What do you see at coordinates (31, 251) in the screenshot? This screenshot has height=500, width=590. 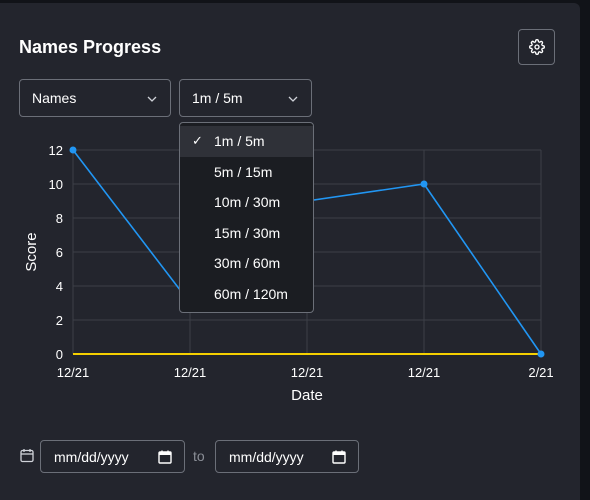 I see `y-axis-label: Score` at bounding box center [31, 251].